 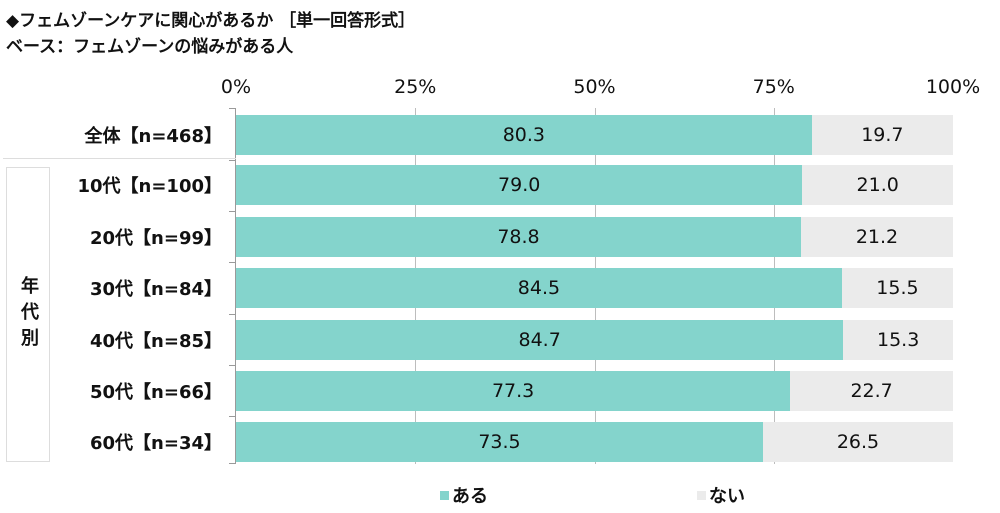 What do you see at coordinates (149, 186) in the screenshot?
I see `category-label: 10代【n=100】` at bounding box center [149, 186].